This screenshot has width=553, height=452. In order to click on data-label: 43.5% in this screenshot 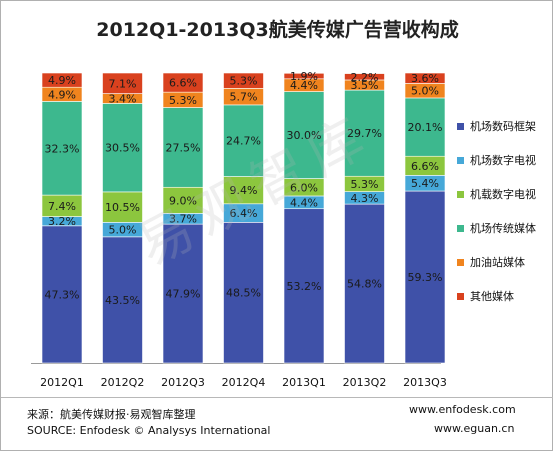, I will do `click(122, 300)`.